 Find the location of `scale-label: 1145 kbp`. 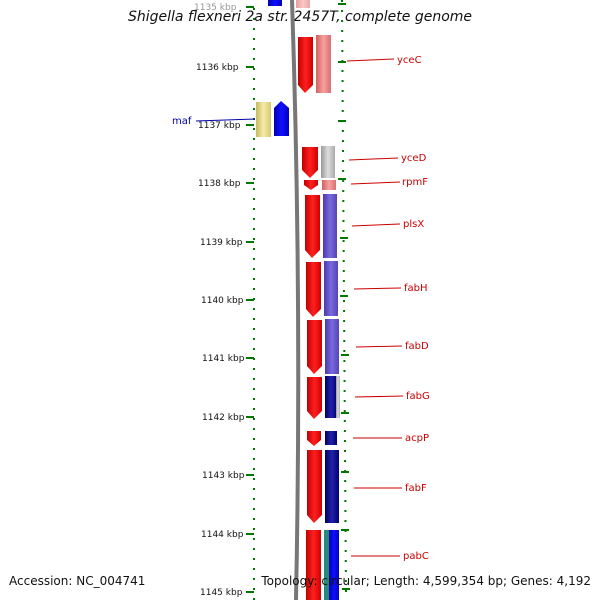

scale-label: 1145 kbp is located at coordinates (221, 593).